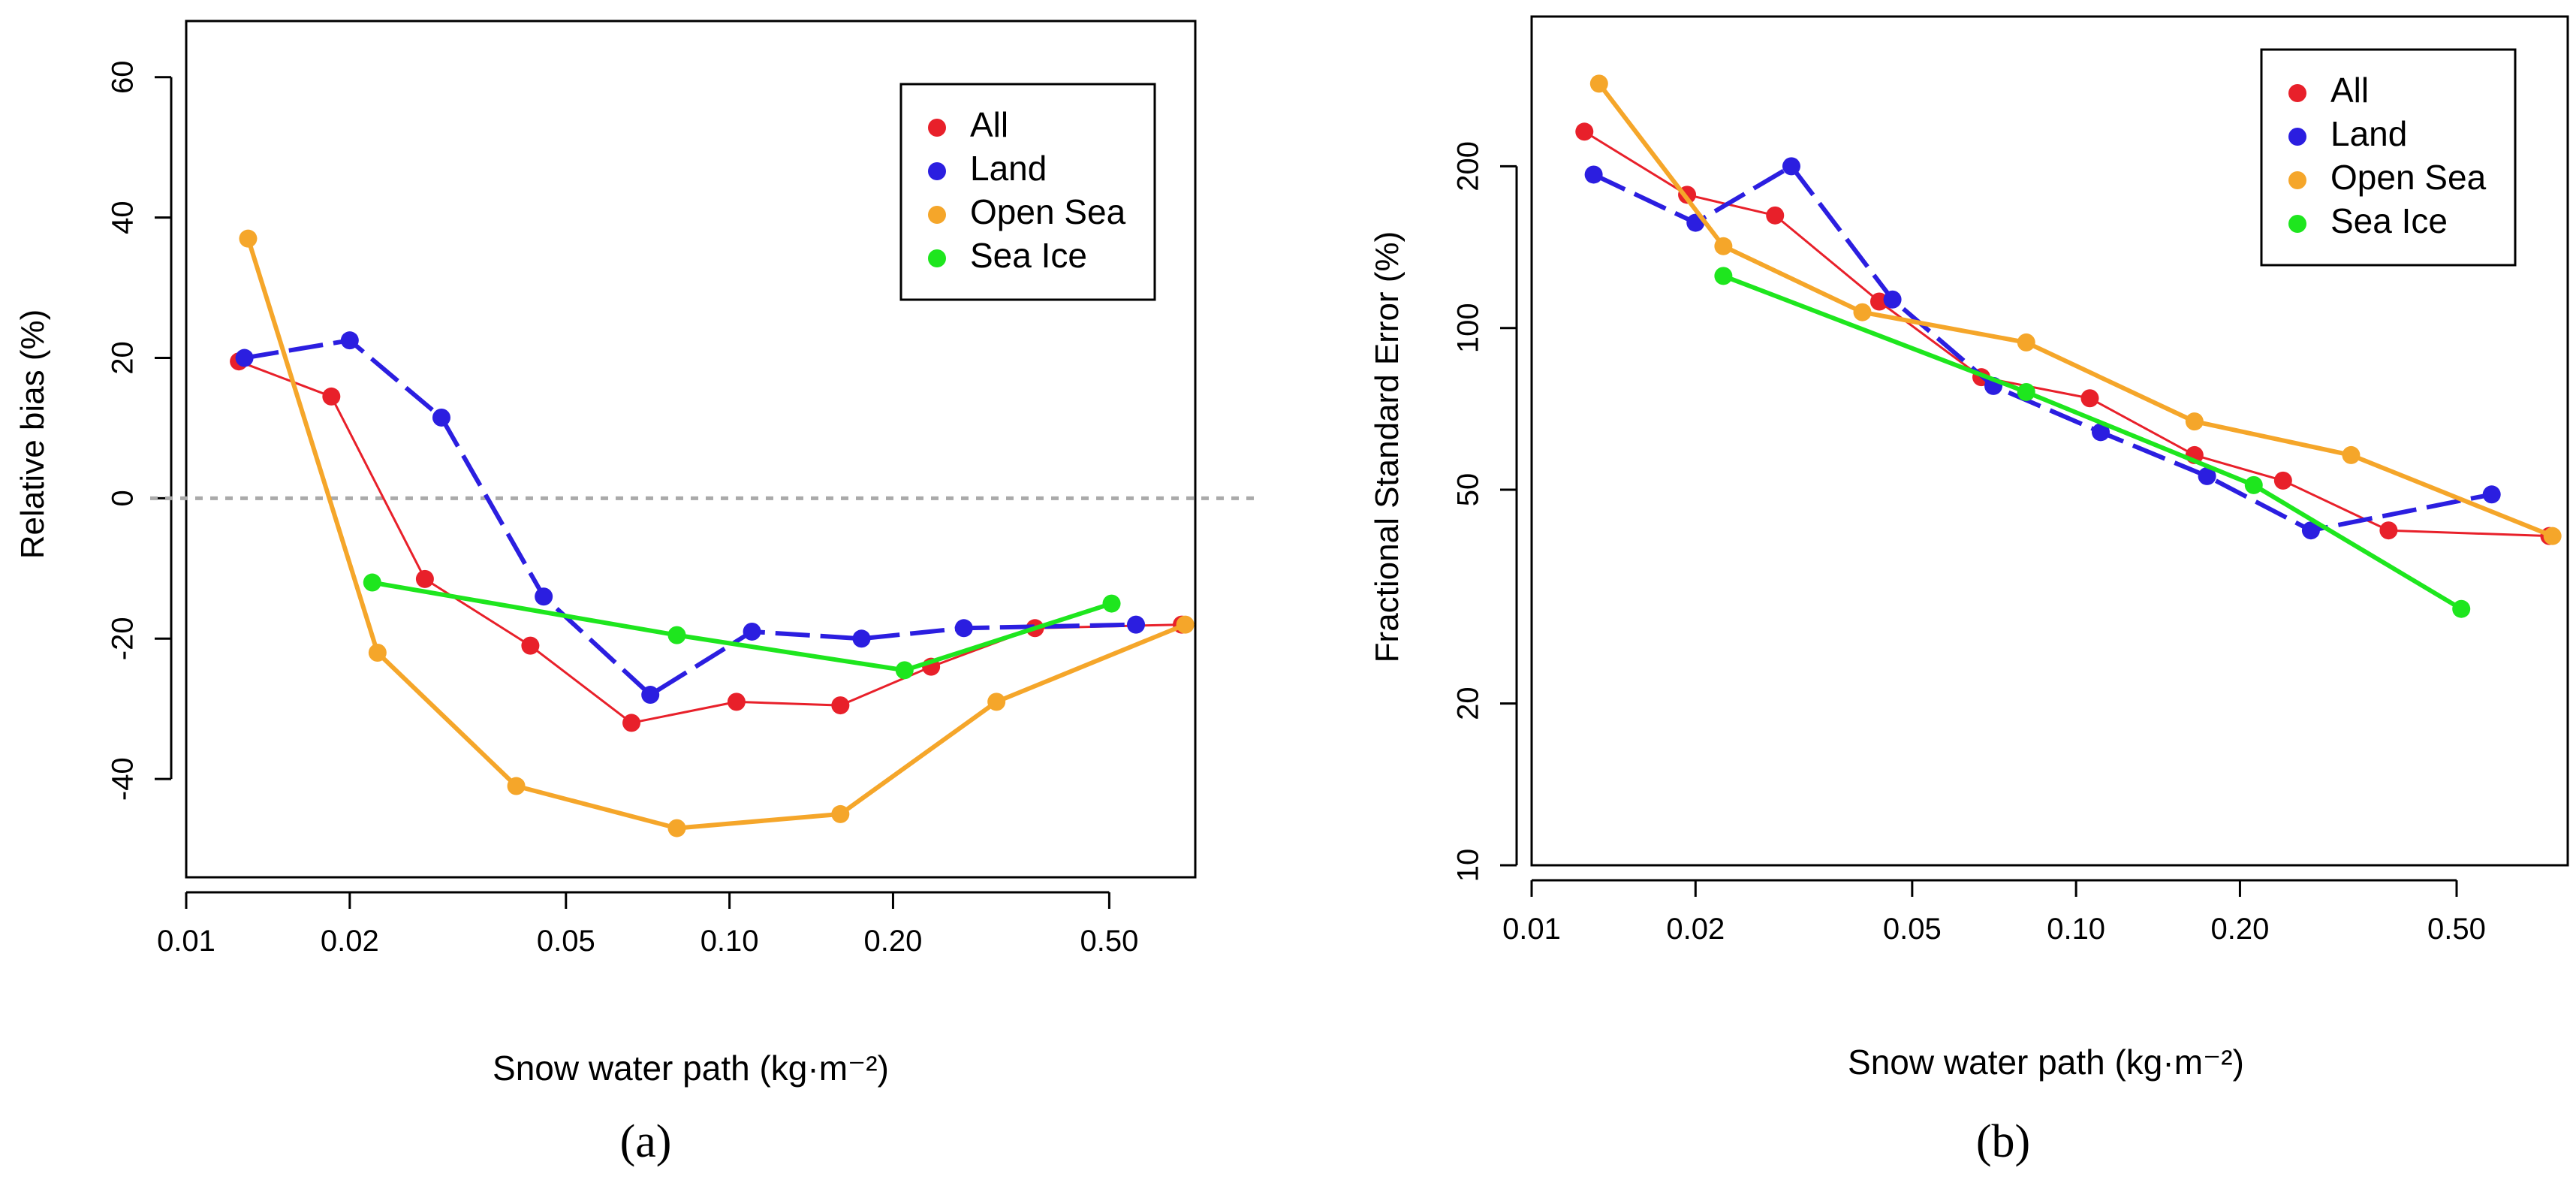 This screenshot has height=1198, width=2576. Describe the element at coordinates (2408, 177) in the screenshot. I see `legend-label-open-sea: Open Sea` at that location.